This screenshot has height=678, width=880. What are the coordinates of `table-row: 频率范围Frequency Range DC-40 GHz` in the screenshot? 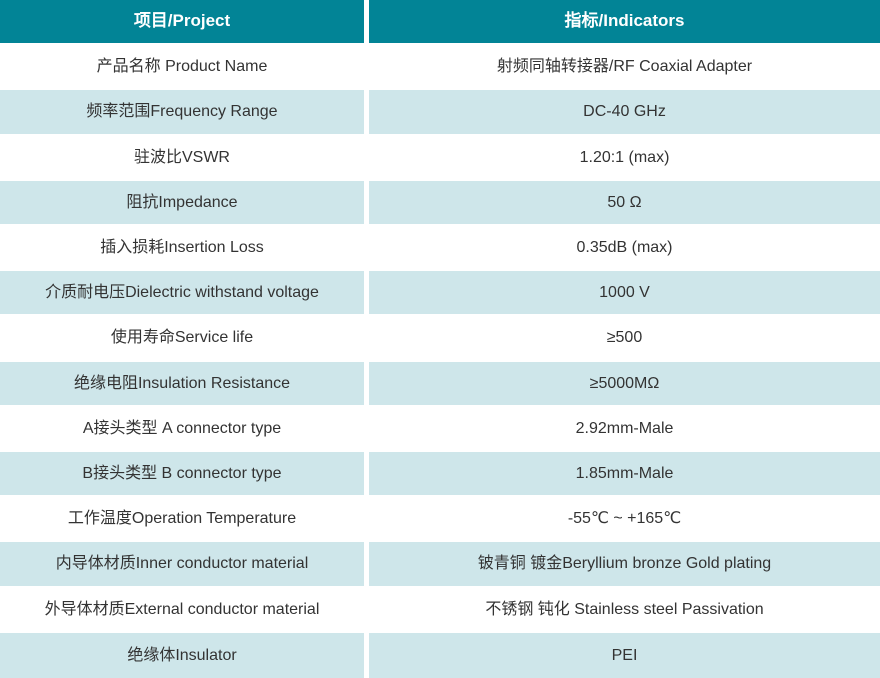 It's located at (440, 113).